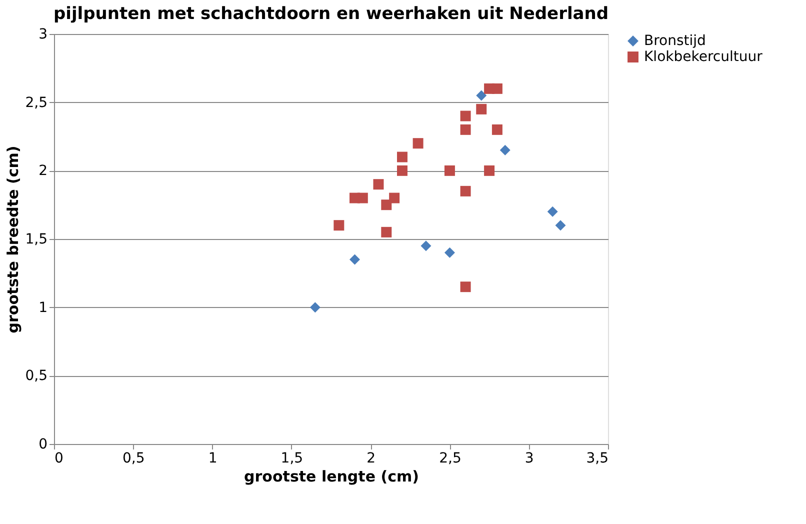 This screenshot has width=806, height=524. Describe the element at coordinates (703, 57) in the screenshot. I see `legend-label: Klokbekercultuur` at that location.